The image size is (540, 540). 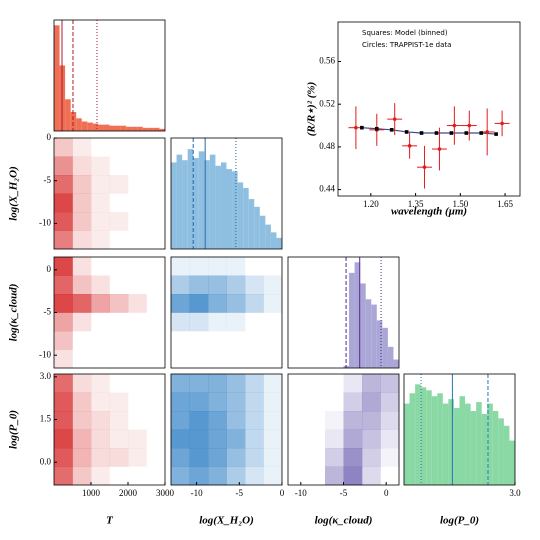 What do you see at coordinates (46, 419) in the screenshot?
I see `y-tick-label: 1.5` at bounding box center [46, 419].